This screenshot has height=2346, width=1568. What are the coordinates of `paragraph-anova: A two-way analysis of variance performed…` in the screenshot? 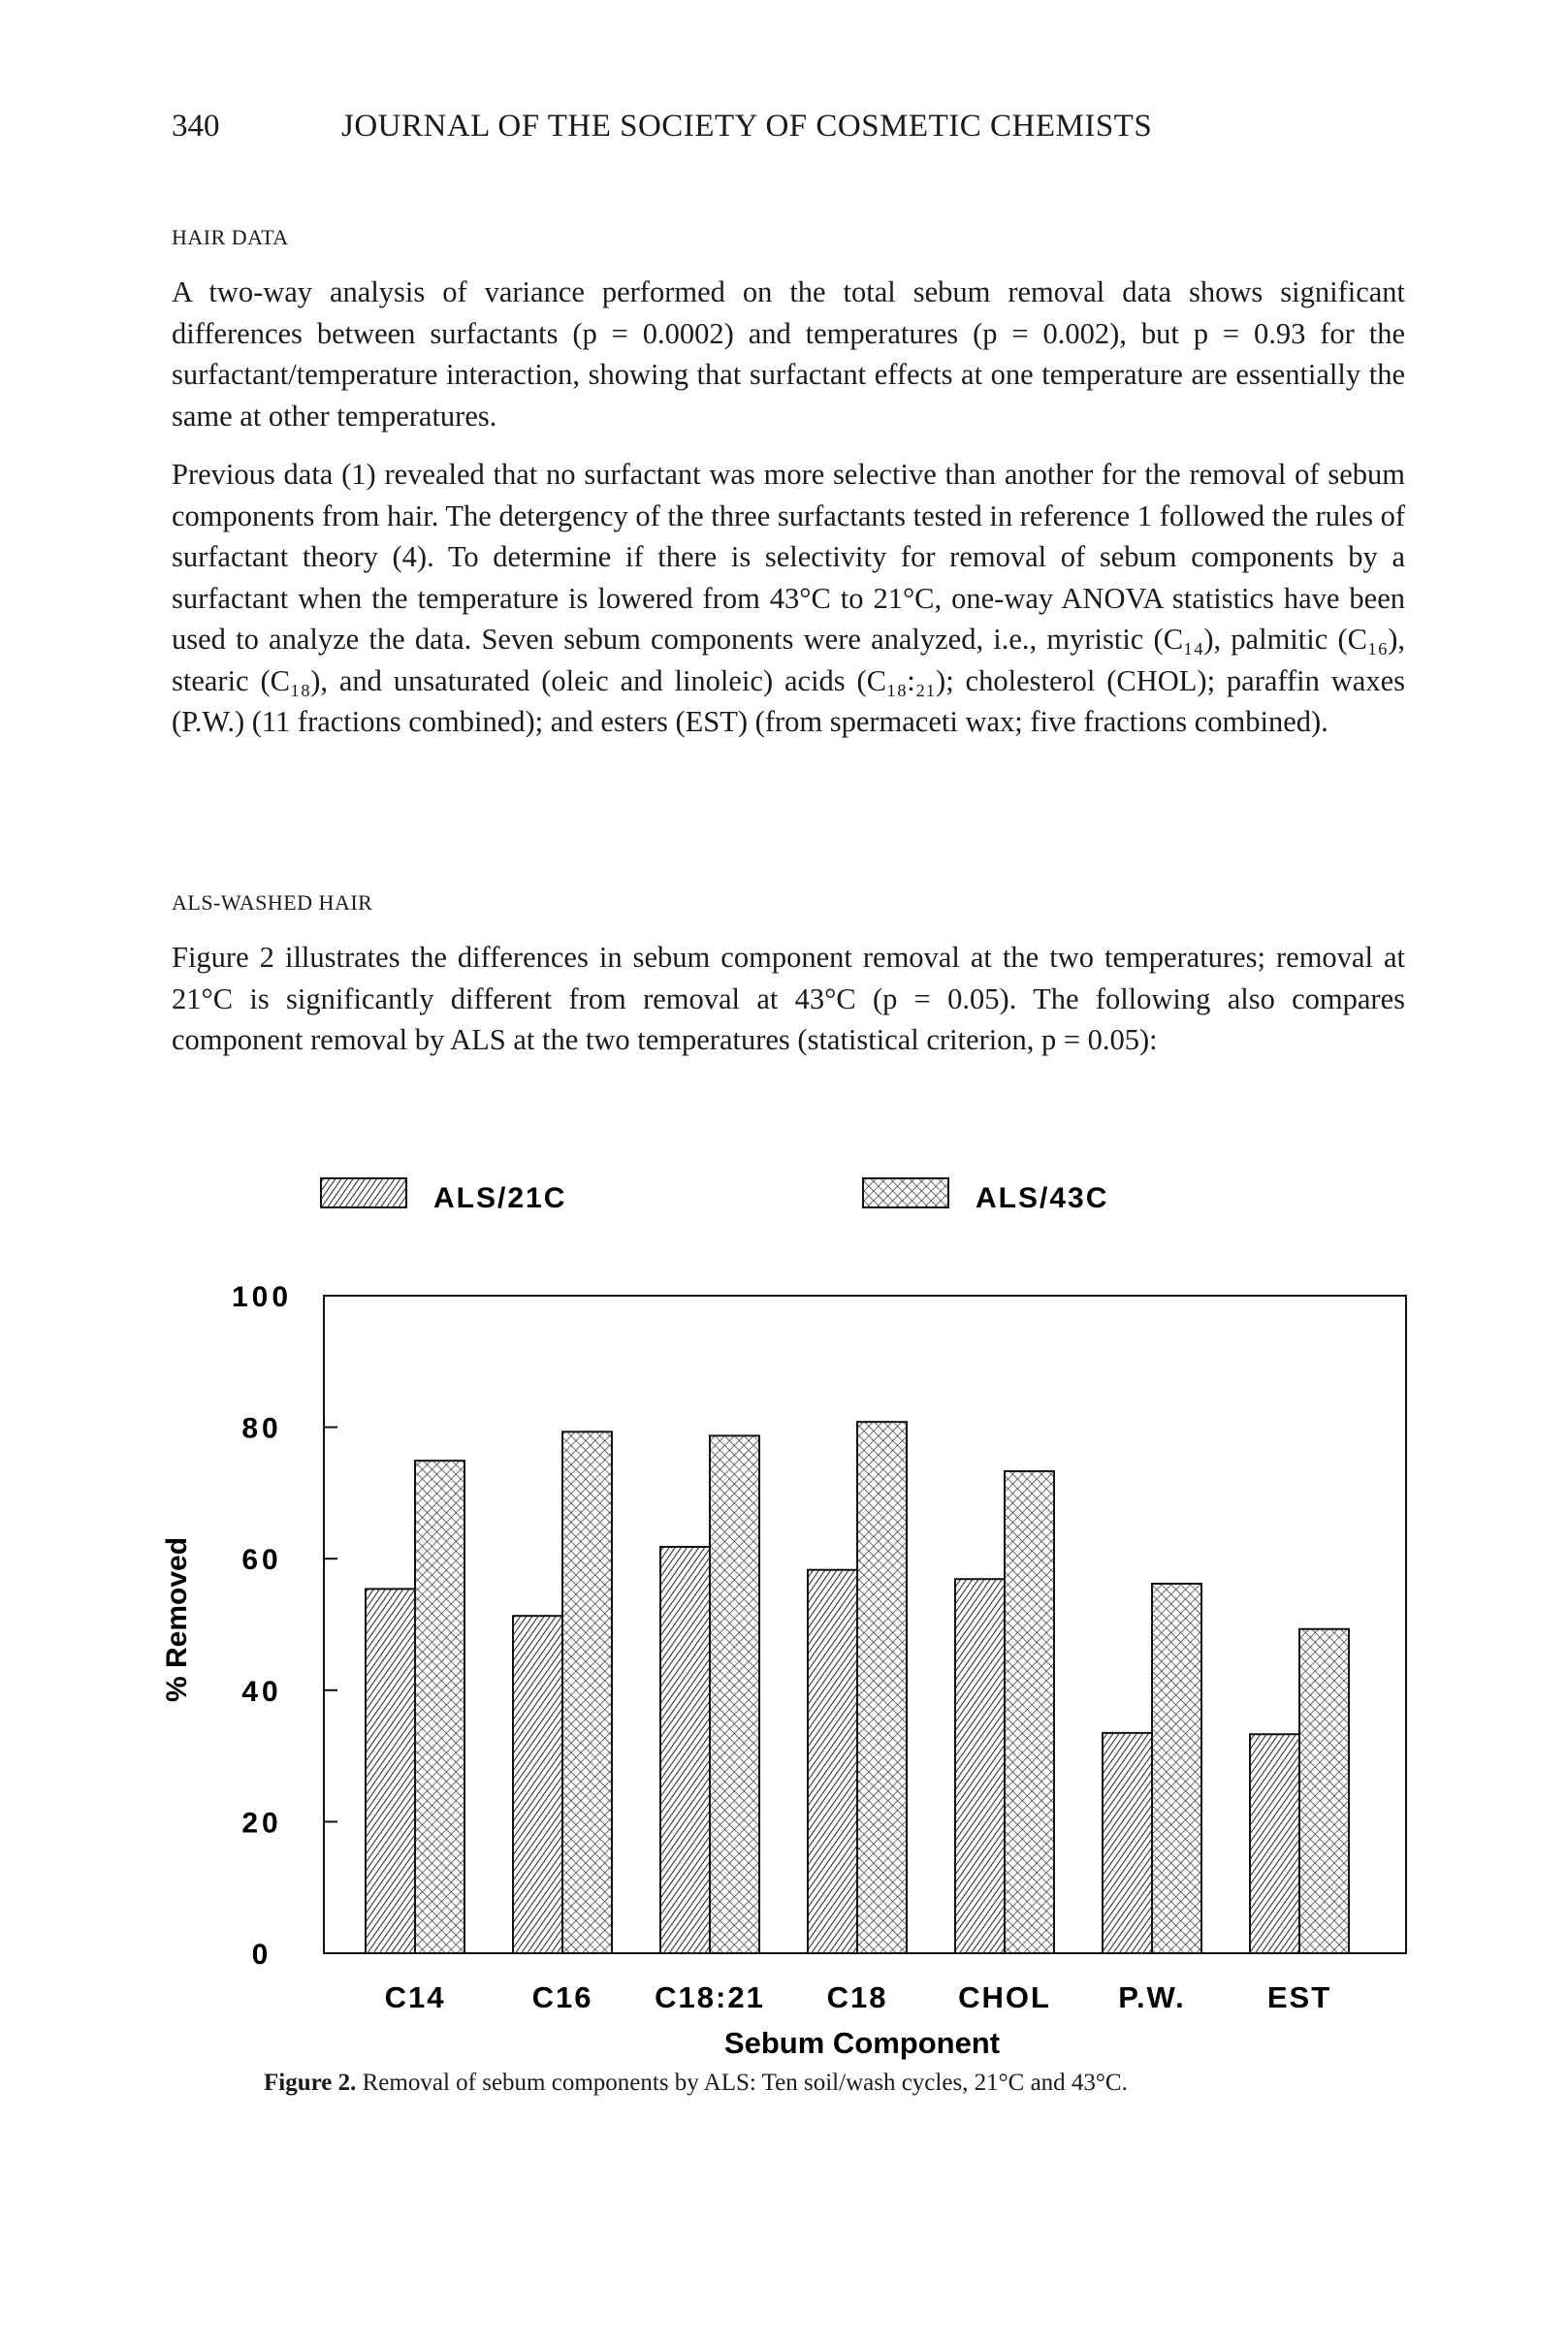 It's located at (788, 354).